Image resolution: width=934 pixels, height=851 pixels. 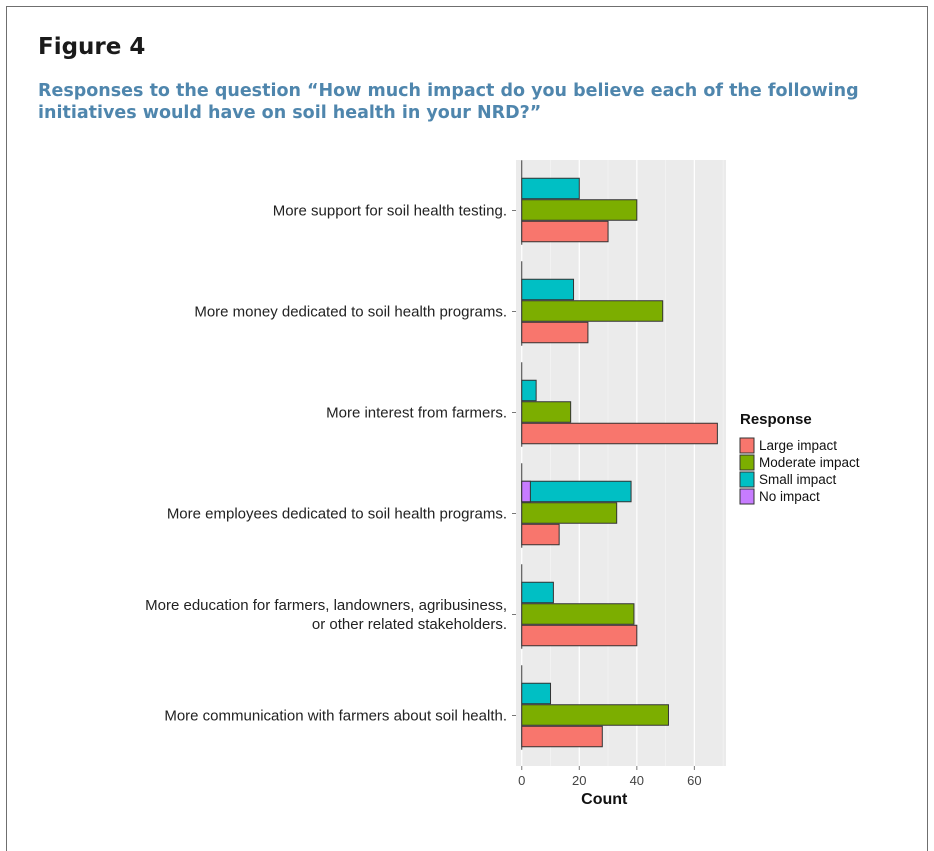 What do you see at coordinates (789, 496) in the screenshot?
I see `legend-label: No impact` at bounding box center [789, 496].